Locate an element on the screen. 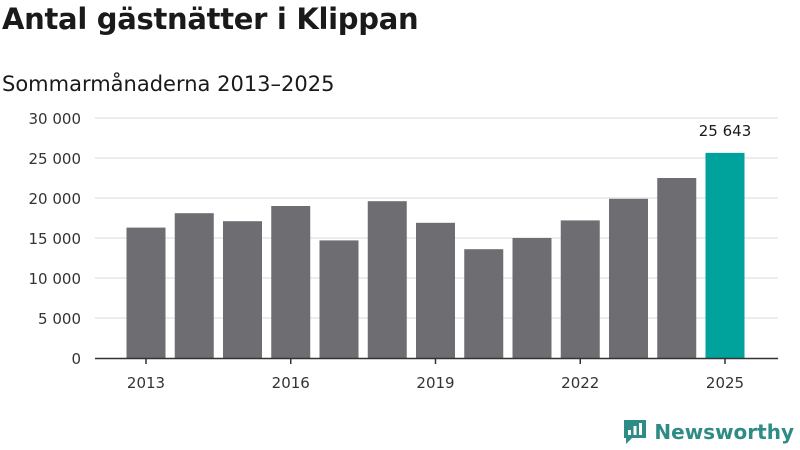 This screenshot has height=450, width=800. bar-2025 is located at coordinates (725, 255).